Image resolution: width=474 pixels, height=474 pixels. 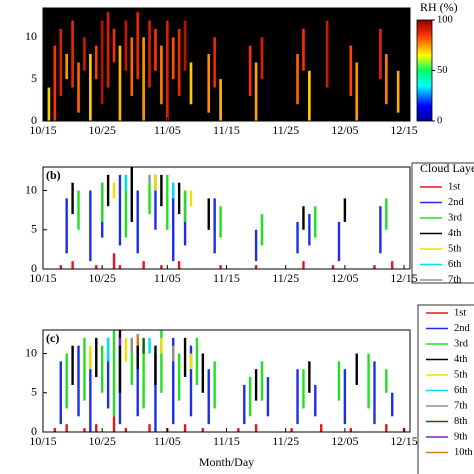 I want to click on legend-box, so click(x=445, y=389).